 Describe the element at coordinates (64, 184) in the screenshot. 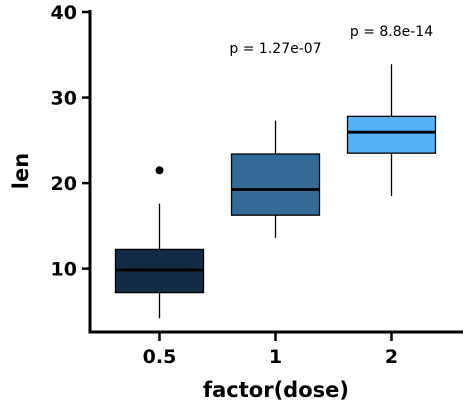

I see `y-tick-label: 20` at that location.